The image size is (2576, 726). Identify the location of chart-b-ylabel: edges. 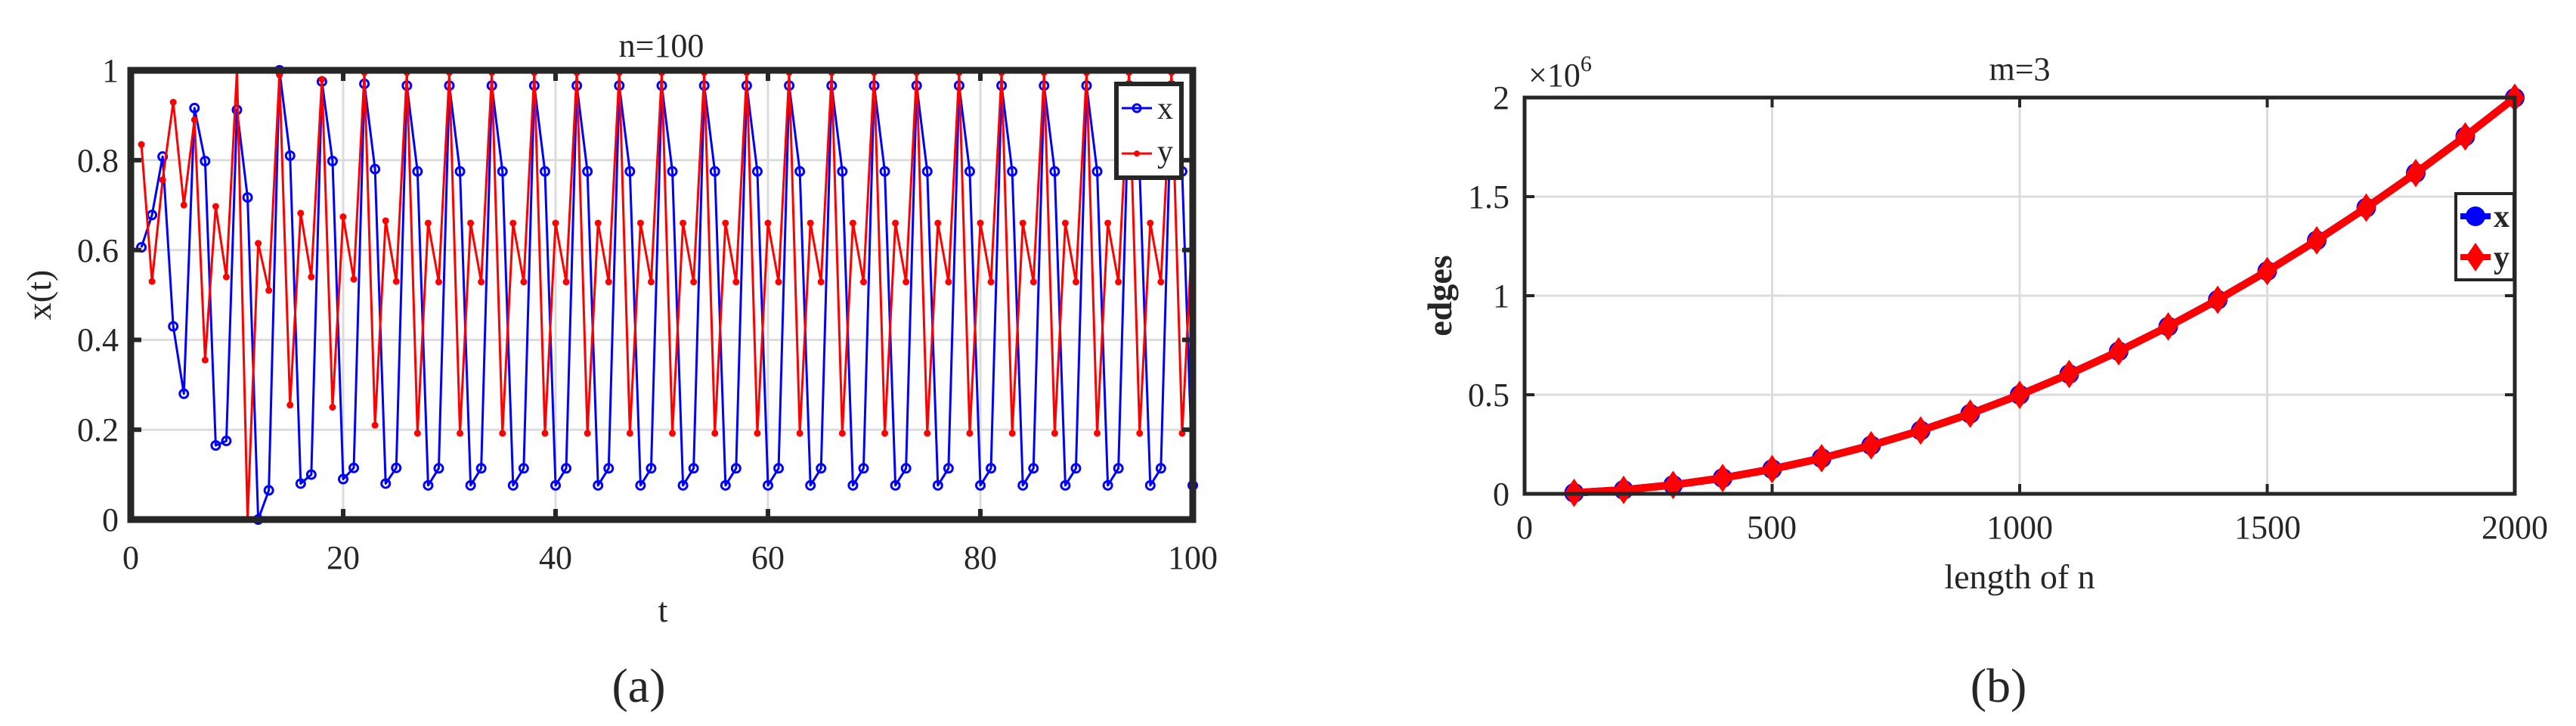
(1439, 295).